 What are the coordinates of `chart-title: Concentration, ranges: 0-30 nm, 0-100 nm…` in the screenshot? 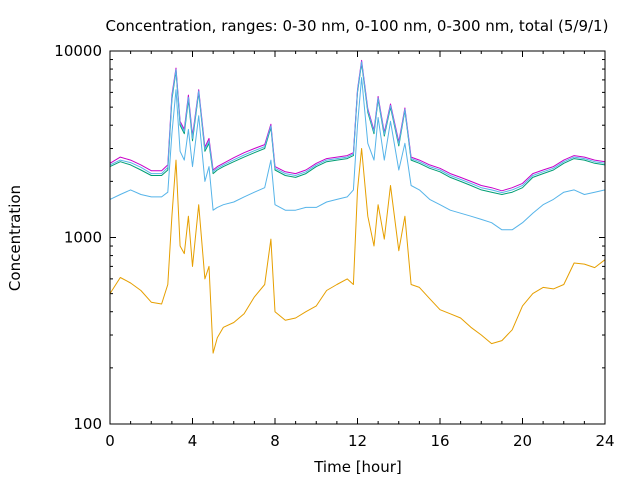 It's located at (357, 26).